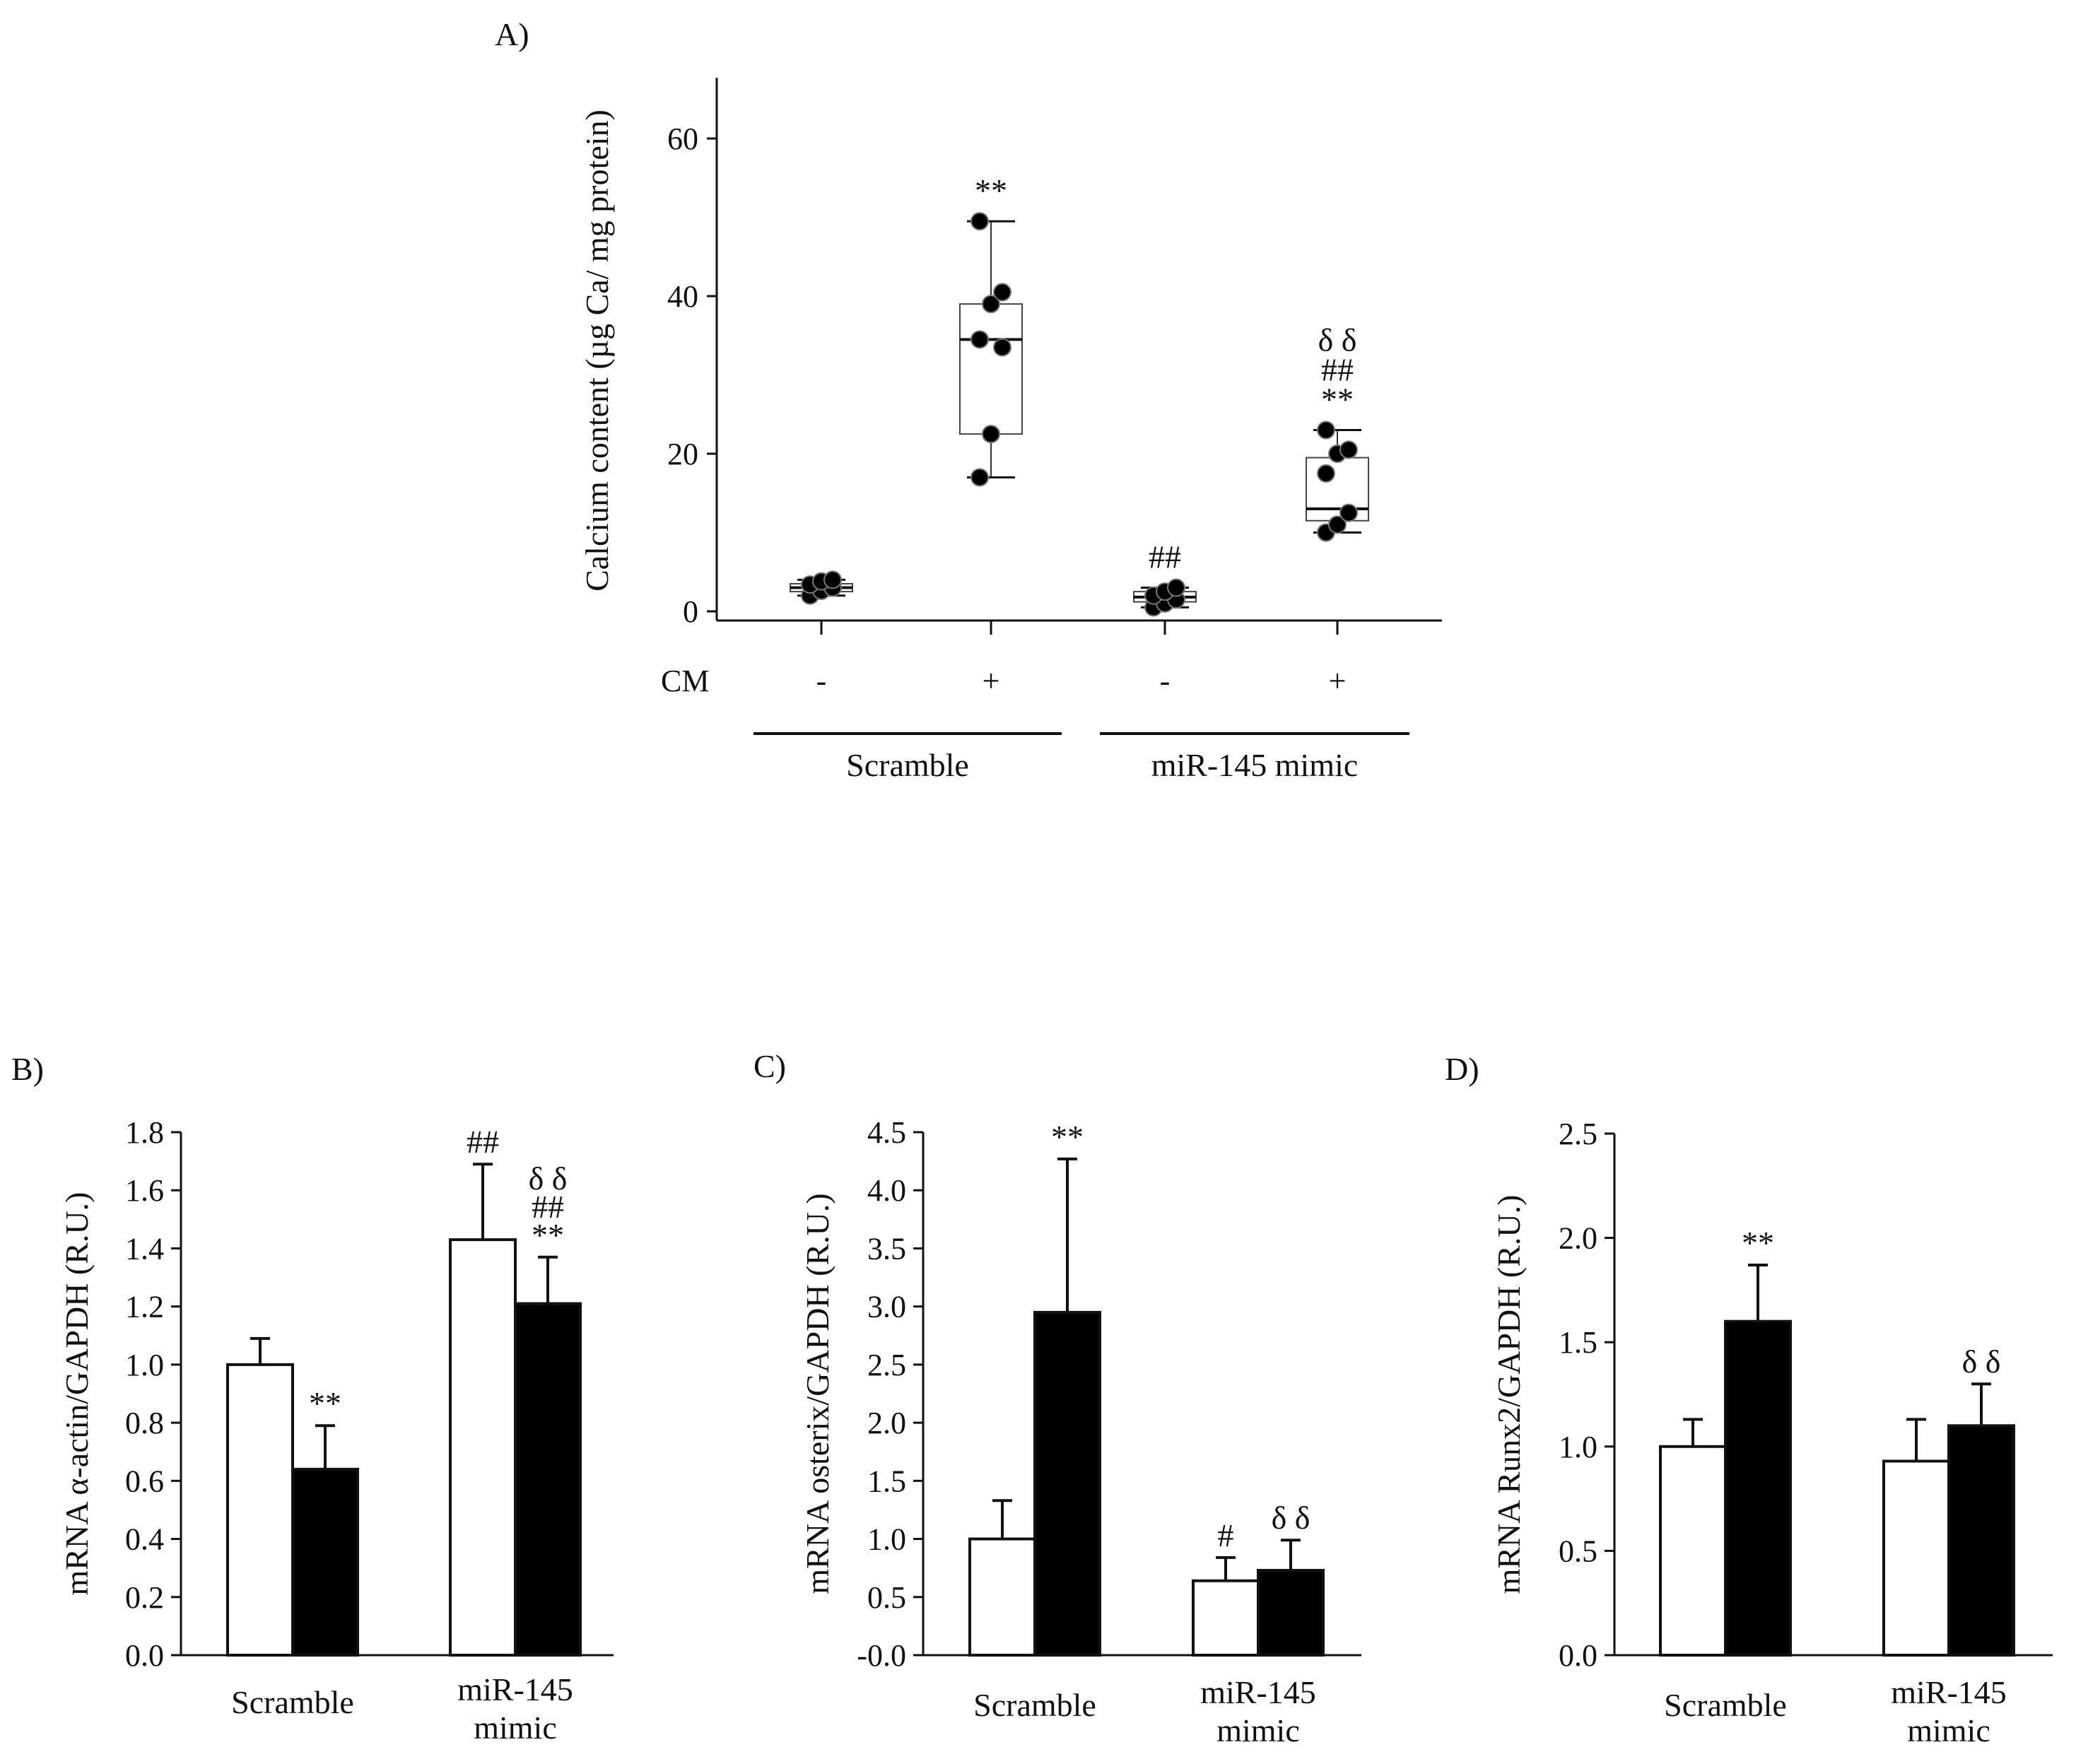 The image size is (2076, 1764). What do you see at coordinates (145, 1481) in the screenshot?
I see `y-tick-label: 0.6` at bounding box center [145, 1481].